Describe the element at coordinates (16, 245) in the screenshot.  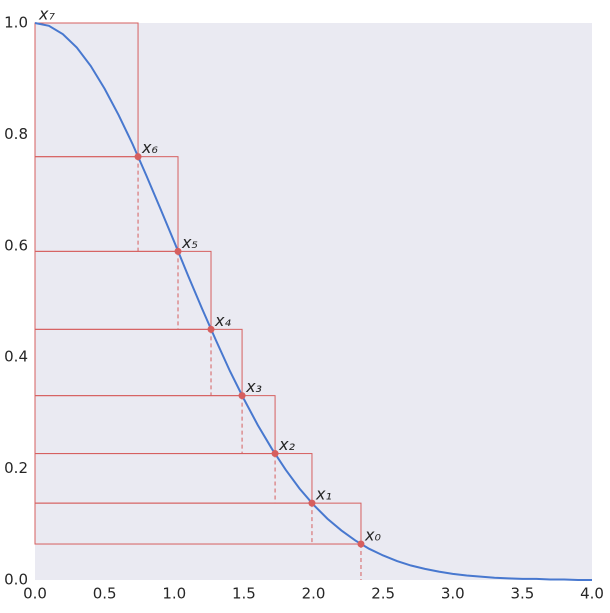
I see `y-tick-label: 0.6` at that location.